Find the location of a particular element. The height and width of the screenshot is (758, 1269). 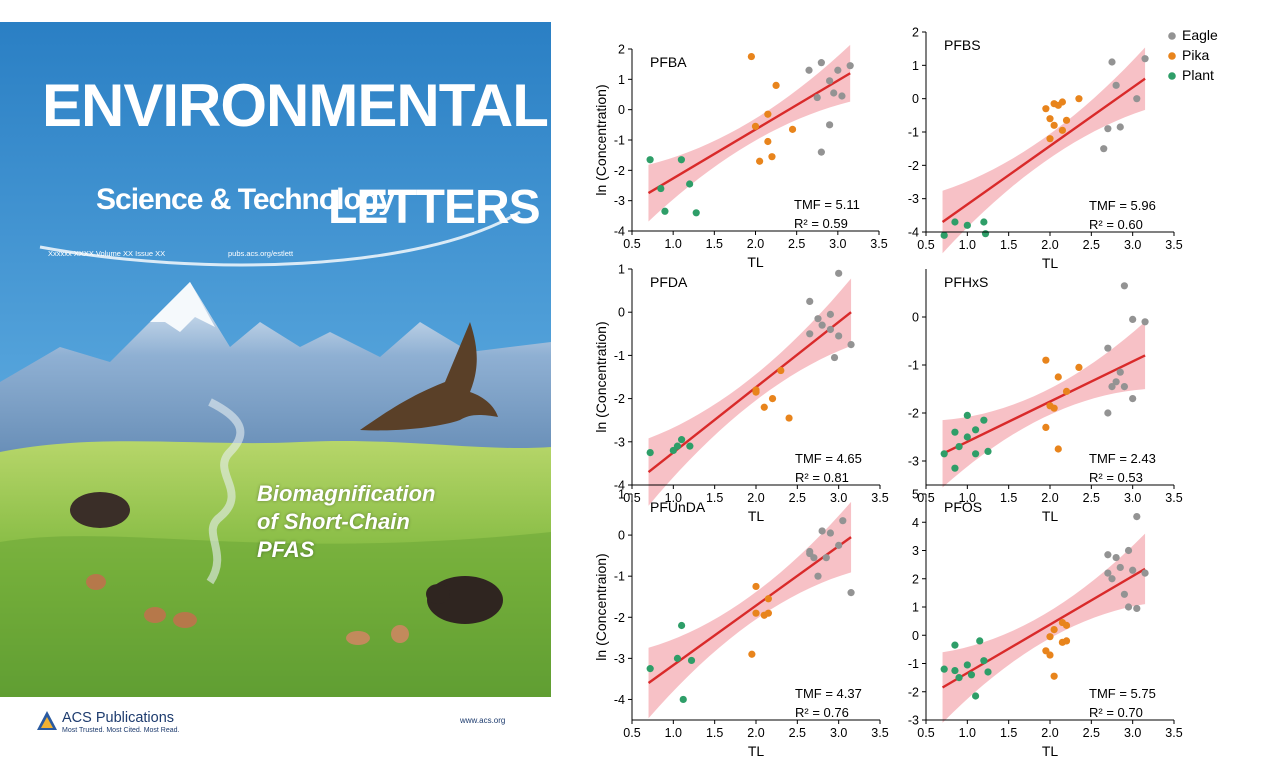

tmf-label: TMF = 5.96 is located at coordinates (1122, 205).